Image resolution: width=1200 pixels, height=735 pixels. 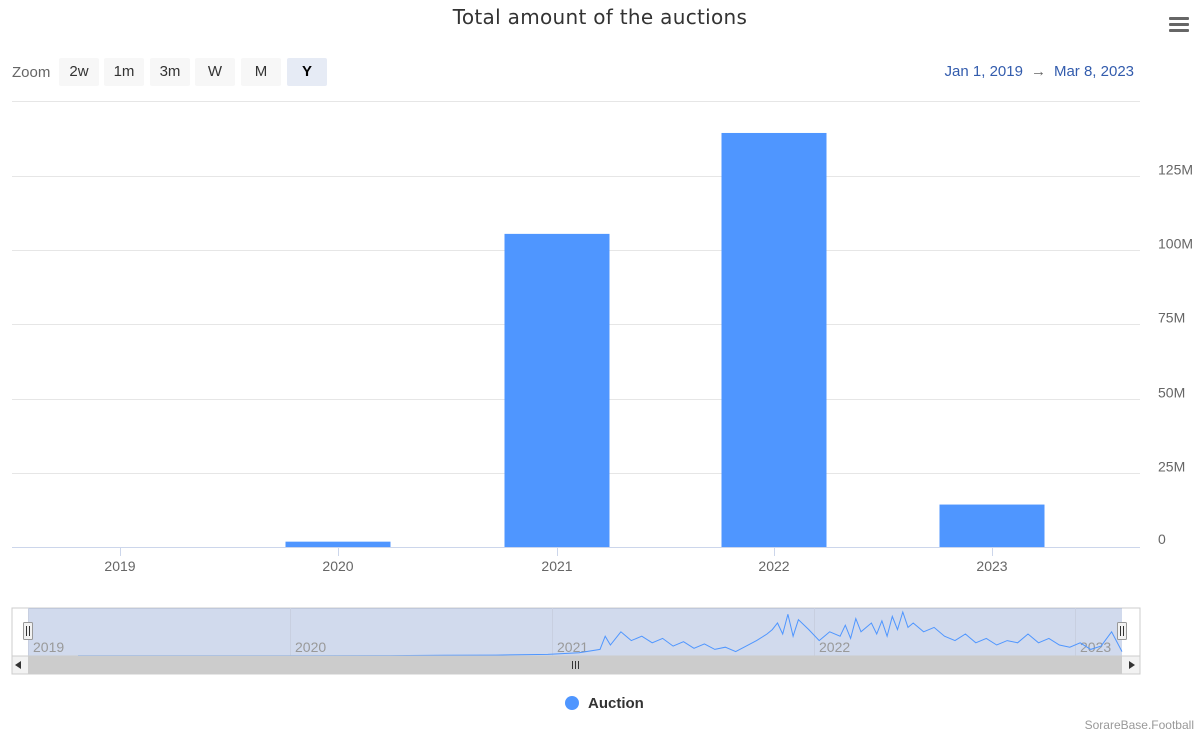 I want to click on bar-2022, so click(x=774, y=340).